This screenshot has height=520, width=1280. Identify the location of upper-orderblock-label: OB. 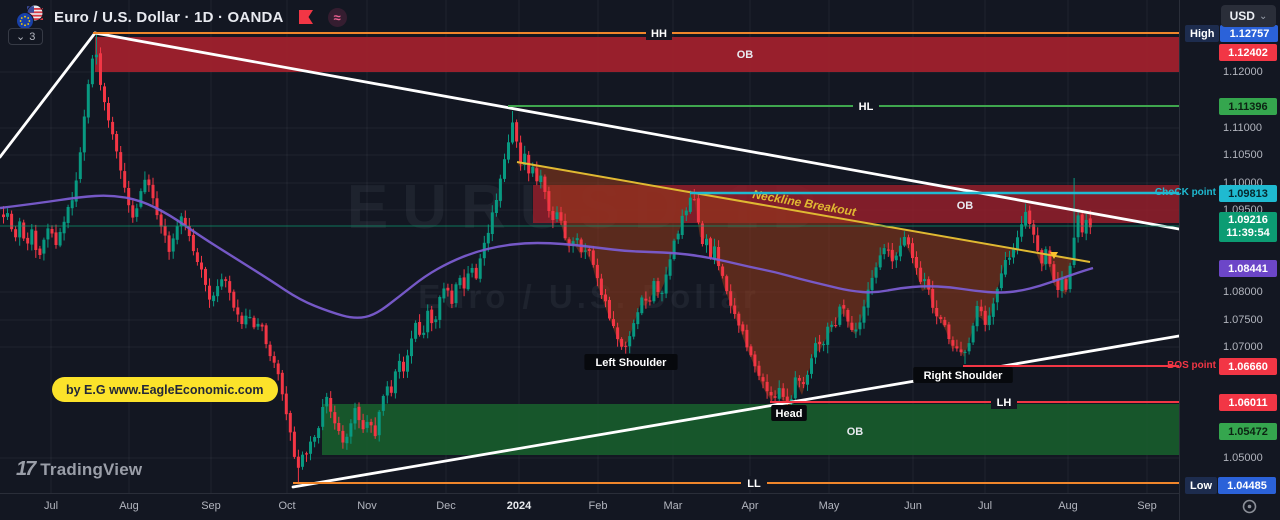
(745, 55).